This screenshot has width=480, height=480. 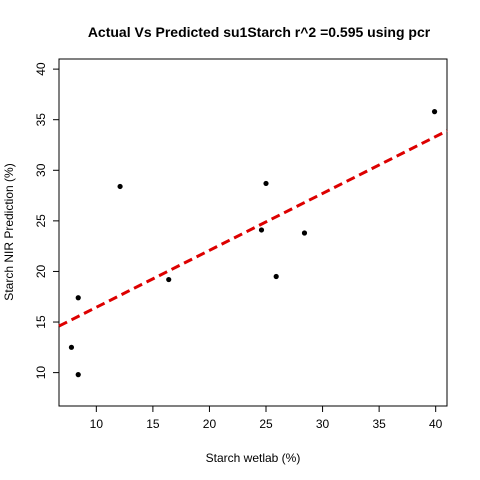 I want to click on y-axis-label: Starch NIR Prediction (%), so click(x=9, y=231).